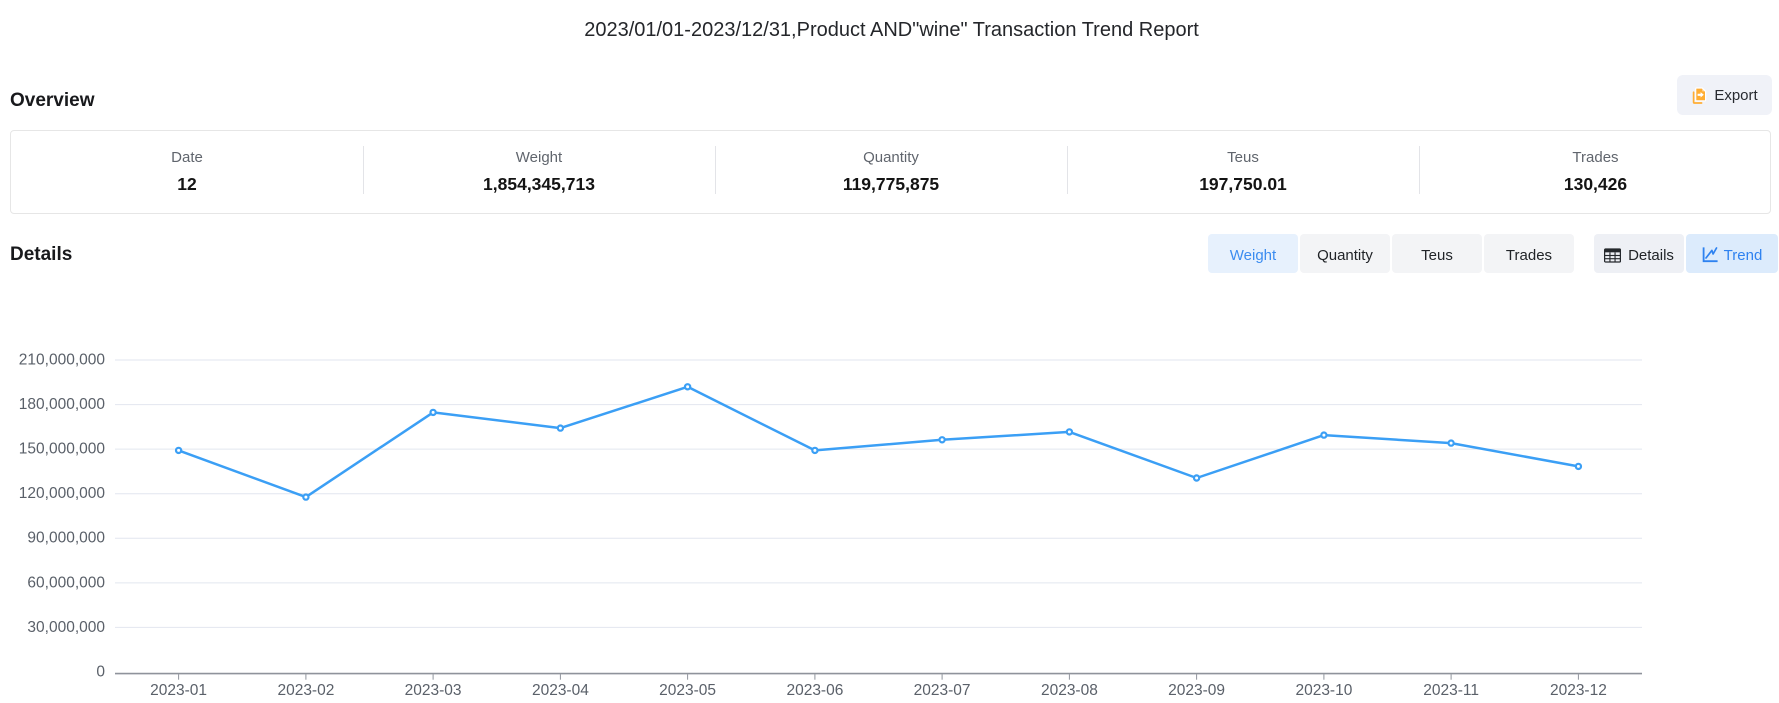  What do you see at coordinates (942, 690) in the screenshot?
I see `svg-text: 2023-07` at bounding box center [942, 690].